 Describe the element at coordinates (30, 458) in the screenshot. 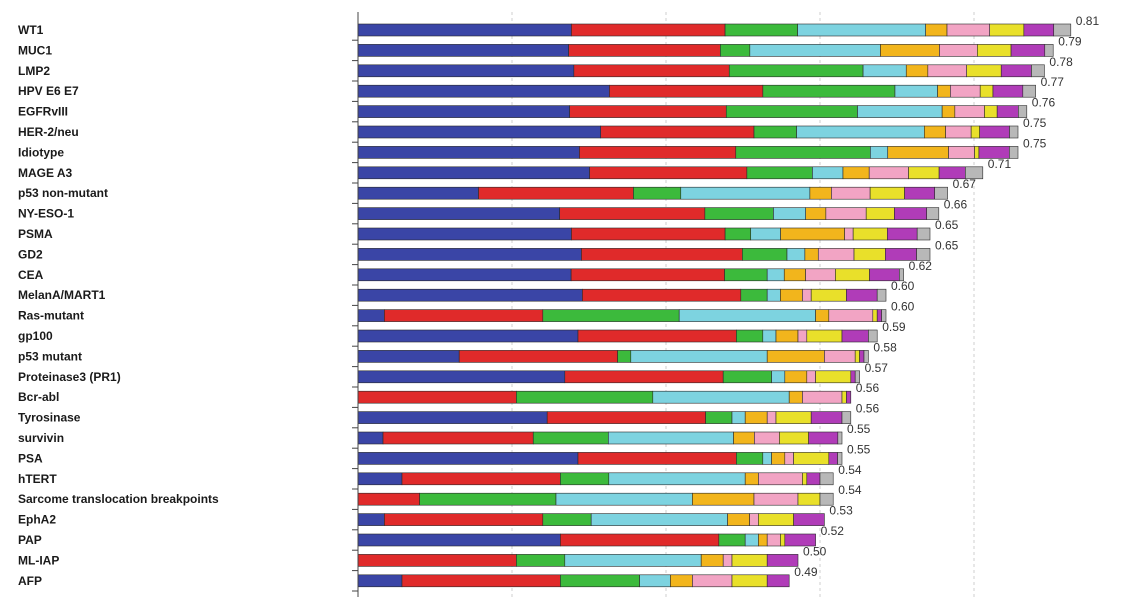

I see `category-label: PSA` at that location.